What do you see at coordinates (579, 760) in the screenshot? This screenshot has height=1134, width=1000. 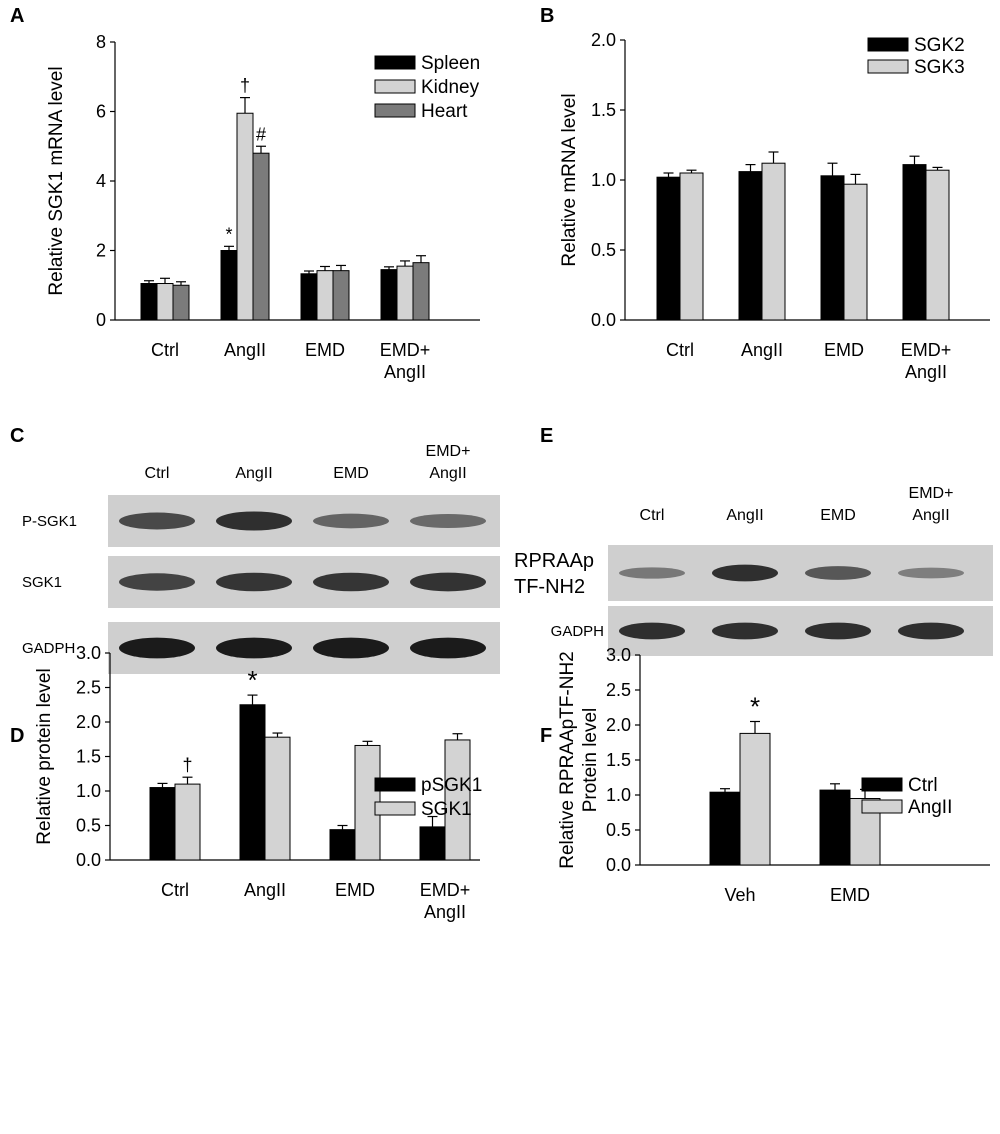 I see `panel-f-y-axis-label: Relative RPRAApTF-NH2 Protein level` at bounding box center [579, 760].